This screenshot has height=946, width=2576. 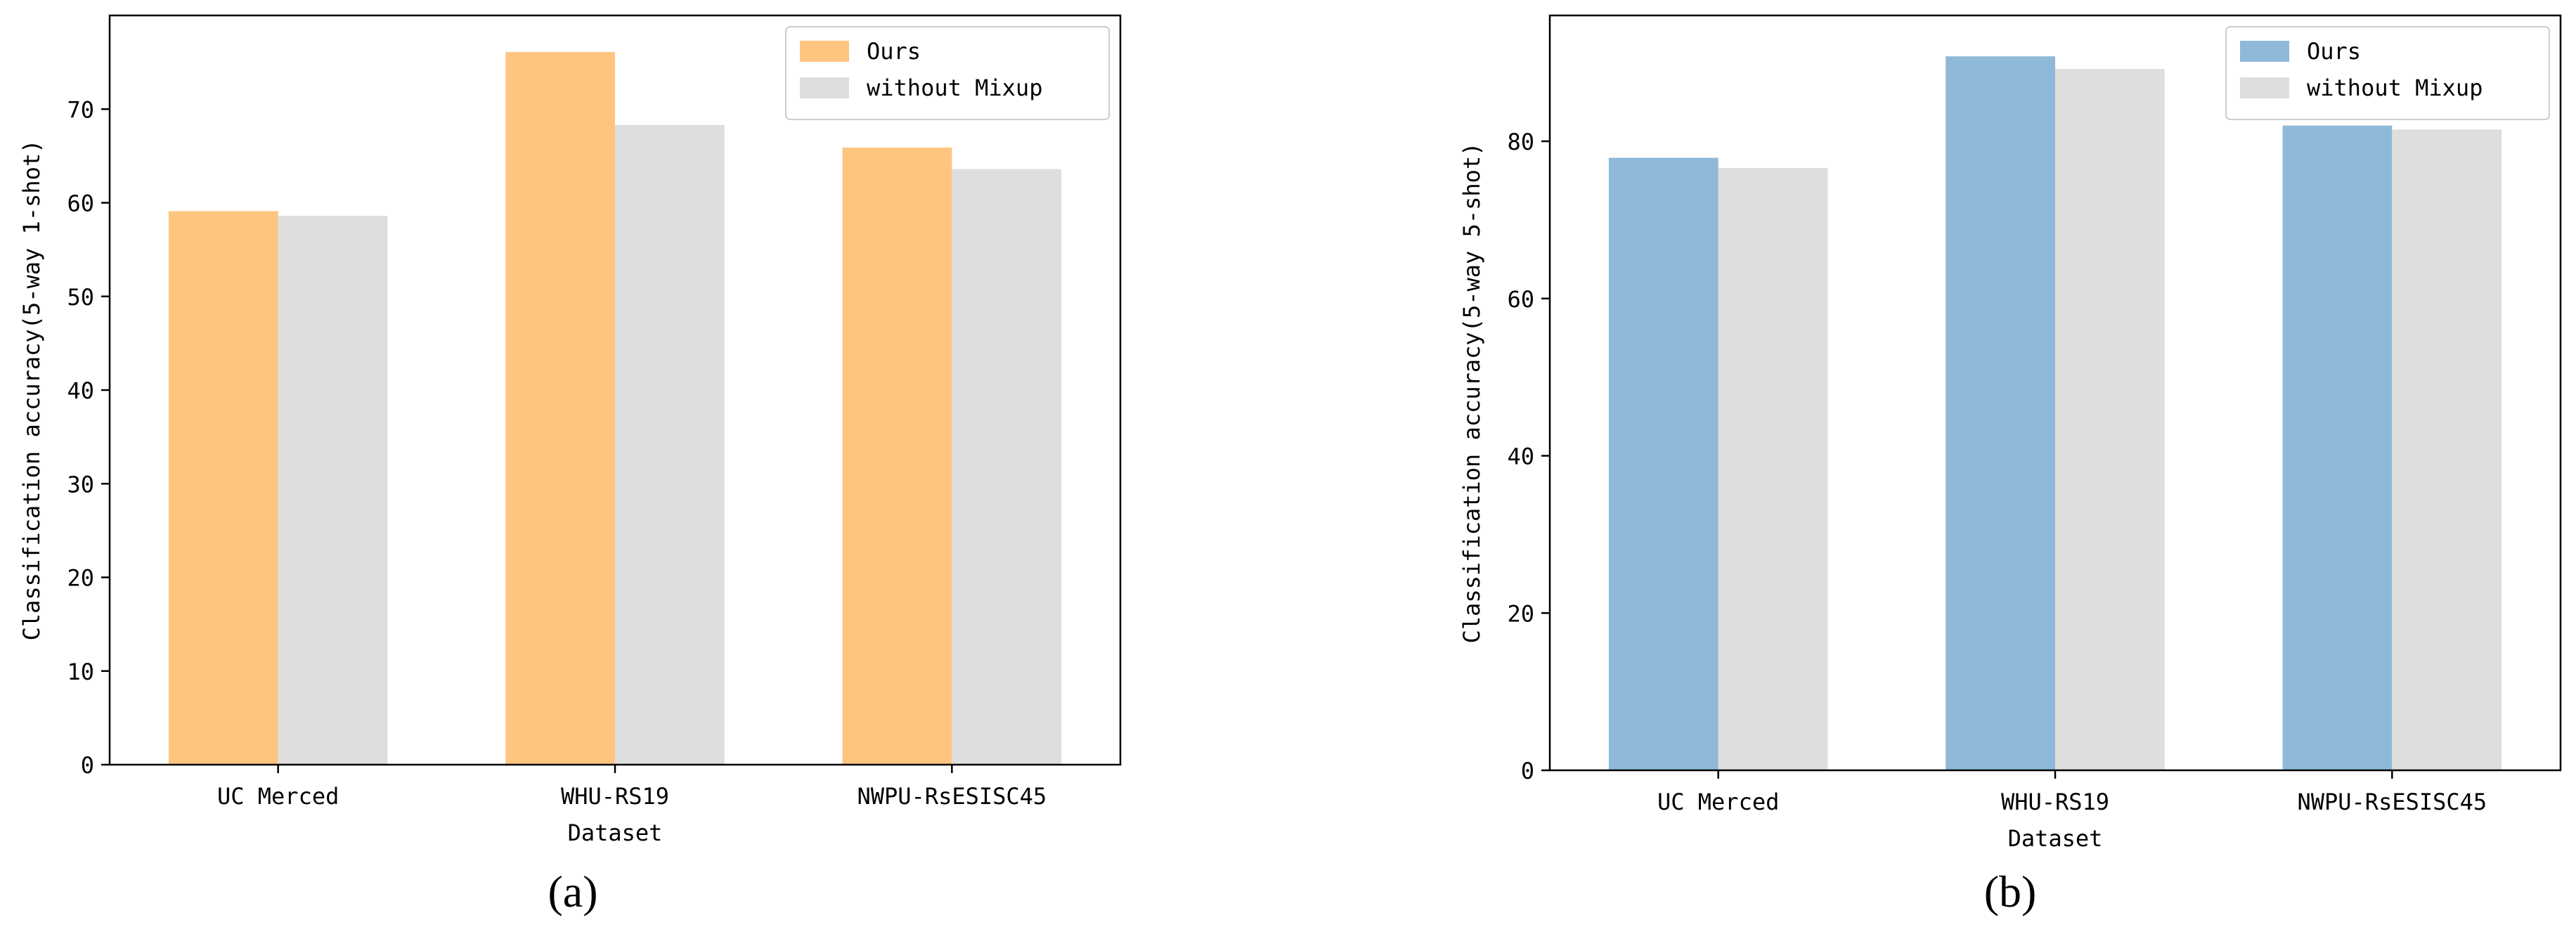 I want to click on y-tick-label: 30, so click(x=80, y=484).